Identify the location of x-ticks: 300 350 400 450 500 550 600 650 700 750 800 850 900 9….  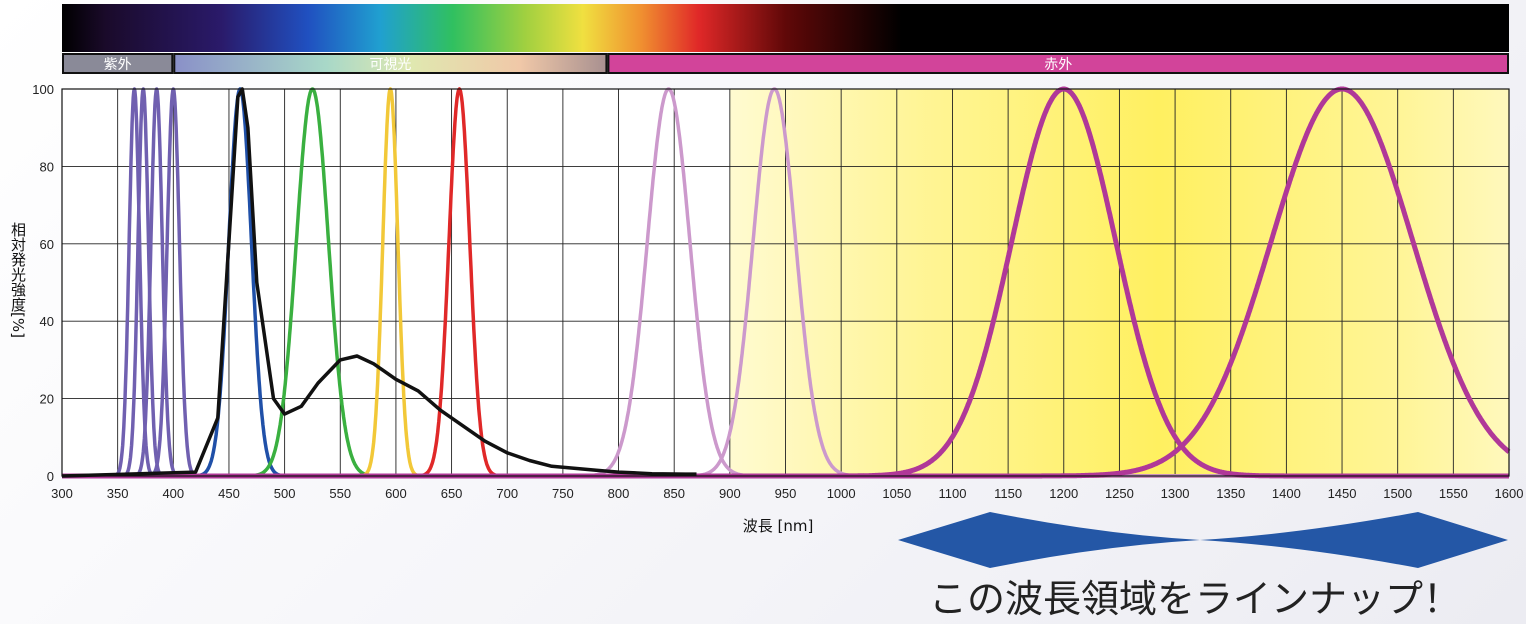
(787, 493).